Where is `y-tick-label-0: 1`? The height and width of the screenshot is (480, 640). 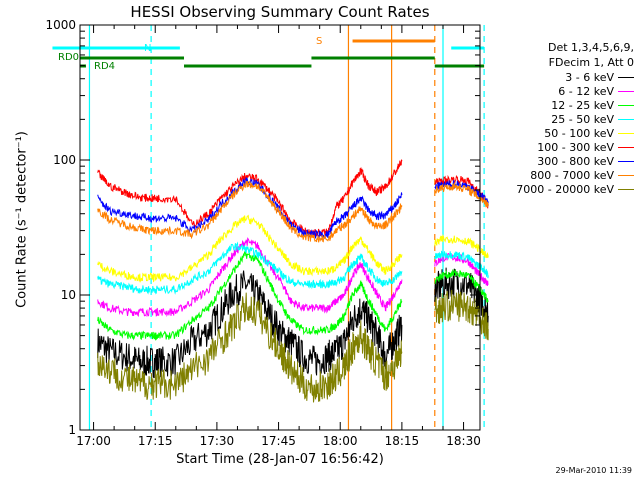
y-tick-label-0: 1 is located at coordinates (72, 430).